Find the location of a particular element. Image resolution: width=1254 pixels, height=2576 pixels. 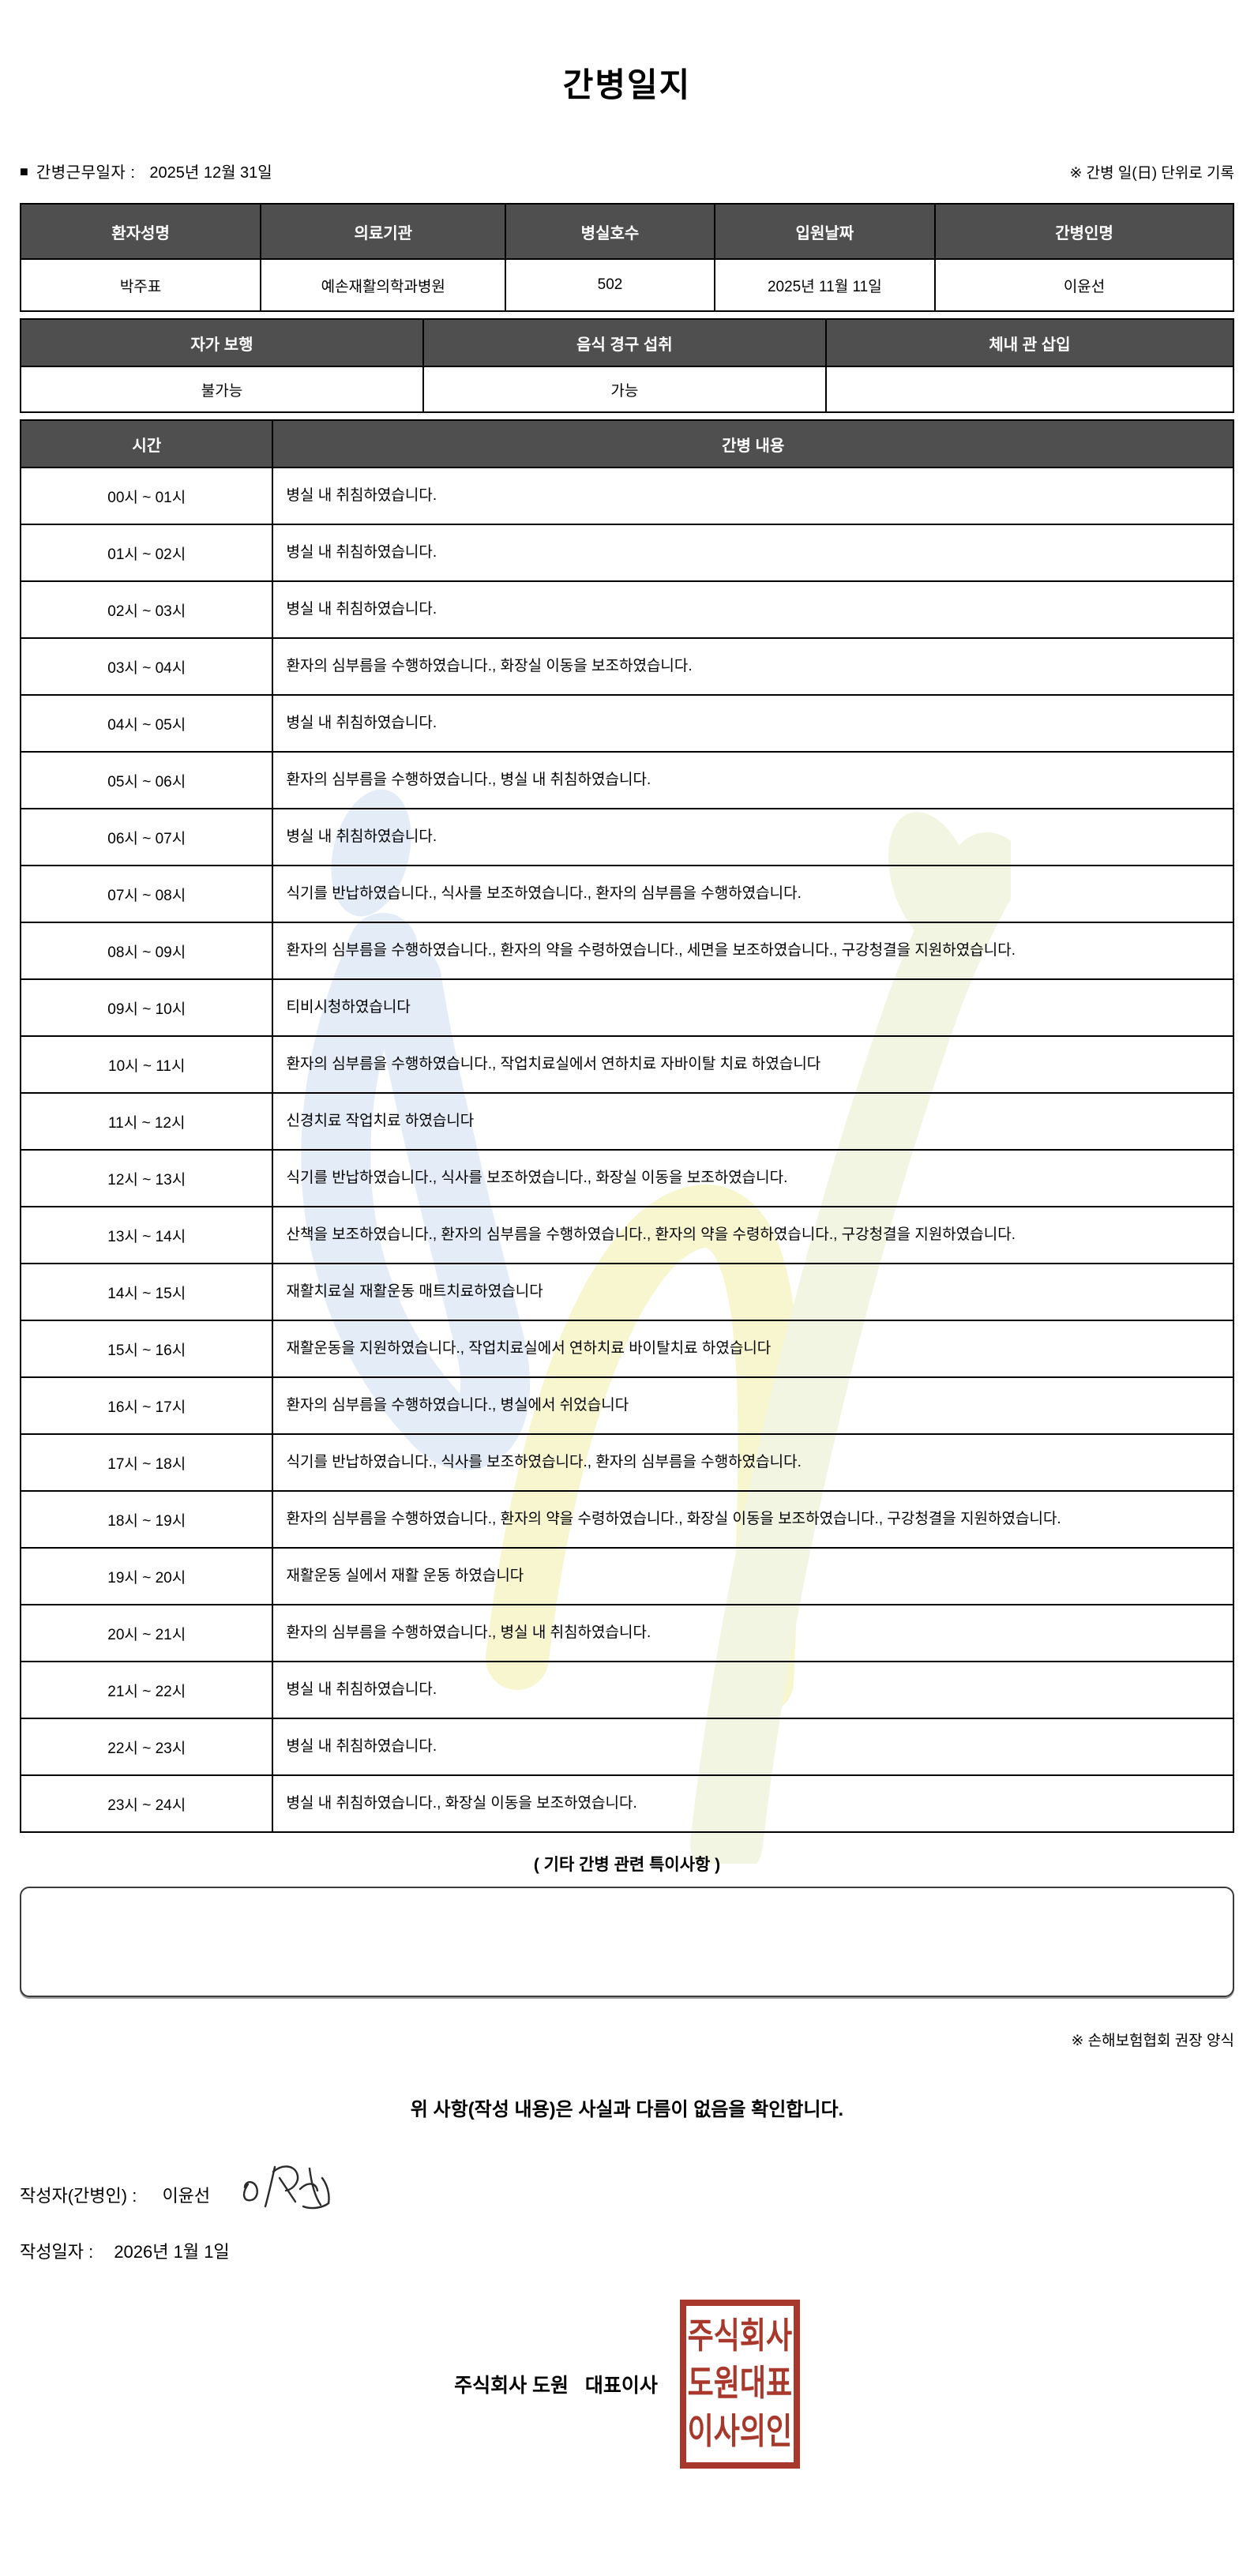

unit-note: ※ 간병 일(日) 단위로 기록 is located at coordinates (1151, 173).